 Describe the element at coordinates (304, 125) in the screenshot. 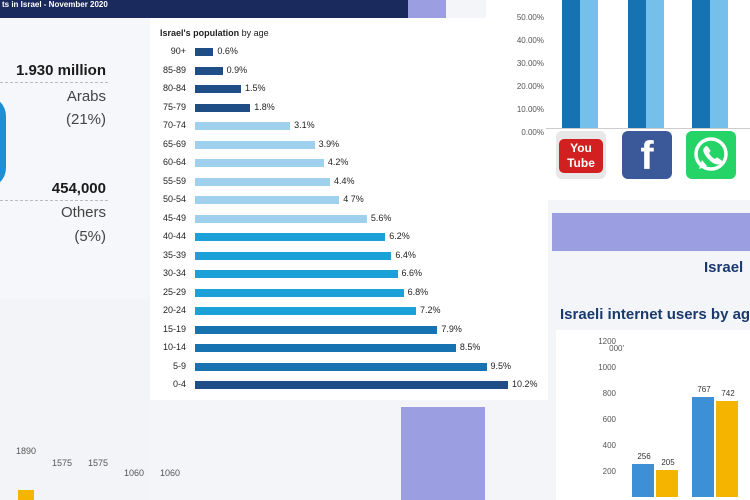

I see `value-label: 3.1%` at that location.